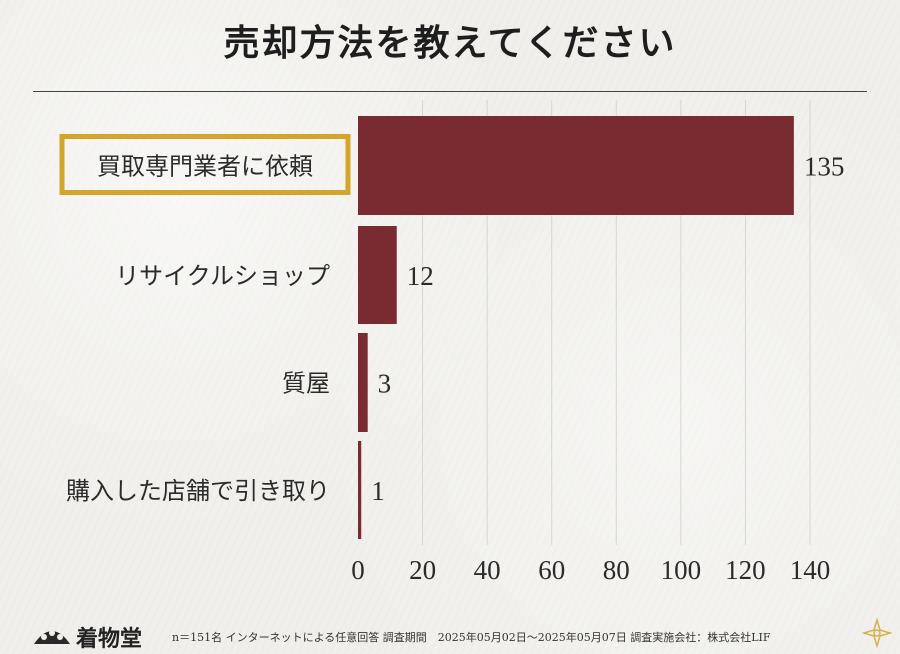 The height and width of the screenshot is (654, 900). What do you see at coordinates (205, 167) in the screenshot?
I see `category-label-0: 買取専門業者に依頼` at bounding box center [205, 167].